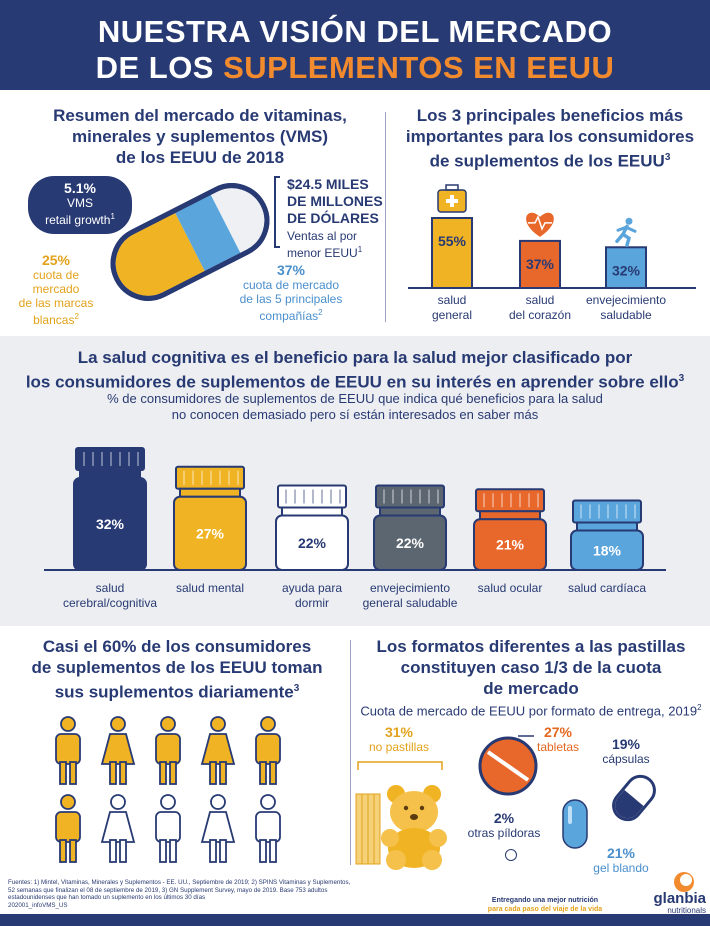 The width and height of the screenshot is (710, 926). Describe the element at coordinates (607, 588) in the screenshot. I see `bottle-label: salud cardíaca` at that location.